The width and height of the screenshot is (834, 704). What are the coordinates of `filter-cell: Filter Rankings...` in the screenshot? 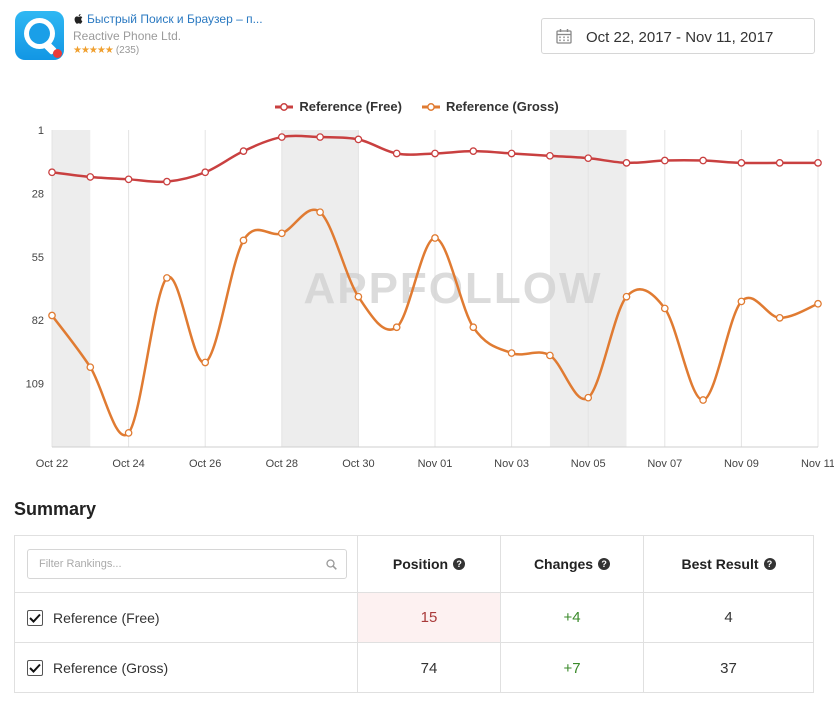 It's located at (186, 564).